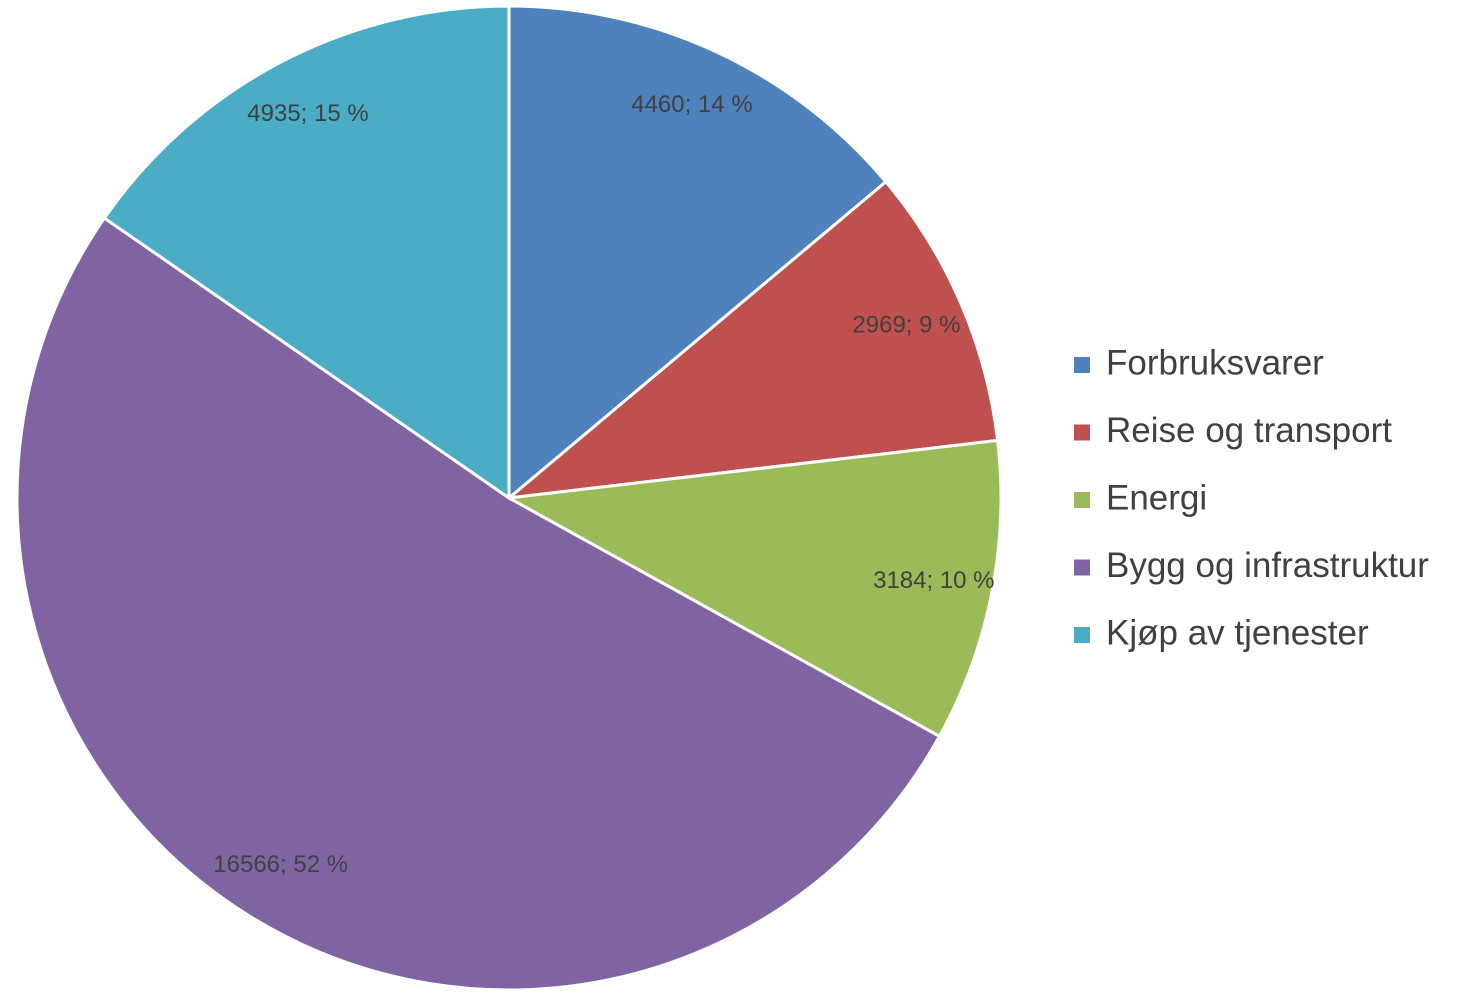 This screenshot has width=1480, height=995. What do you see at coordinates (1267, 565) in the screenshot?
I see `legend-label: Bygg og infrastruktur` at bounding box center [1267, 565].